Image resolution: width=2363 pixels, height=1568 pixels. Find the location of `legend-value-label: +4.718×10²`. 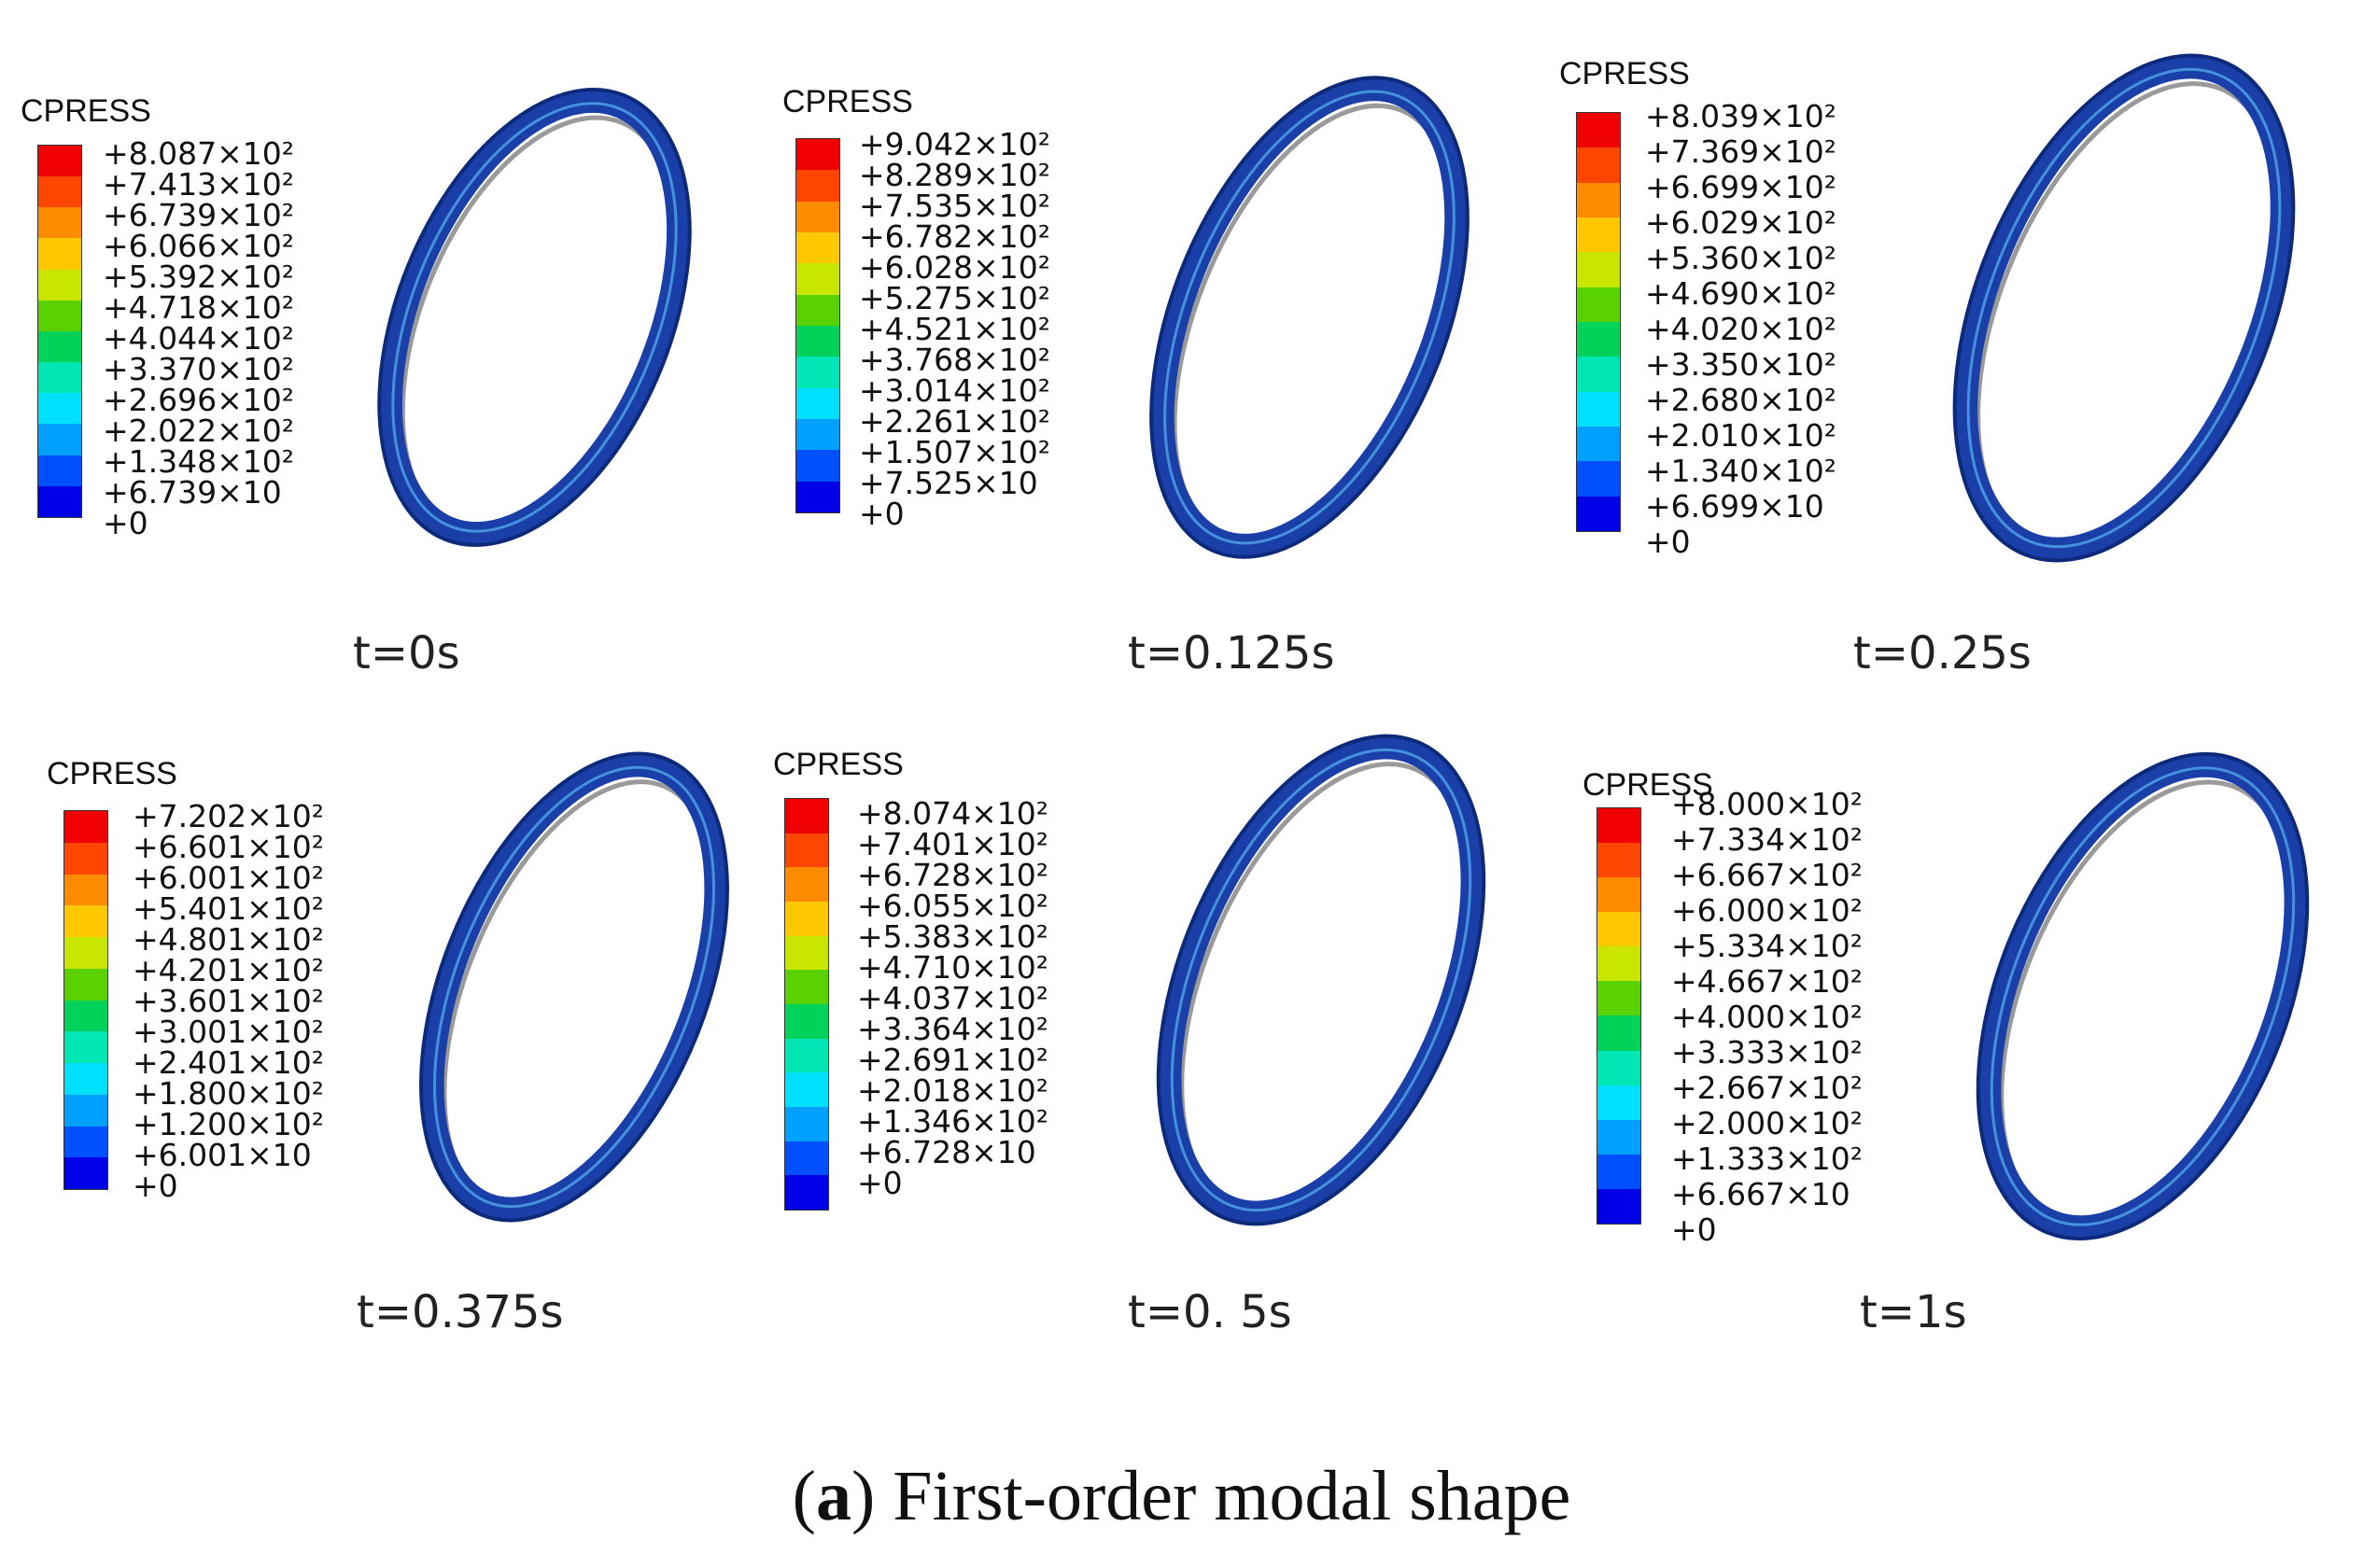

legend-value-label: +4.718×10² is located at coordinates (198, 307).